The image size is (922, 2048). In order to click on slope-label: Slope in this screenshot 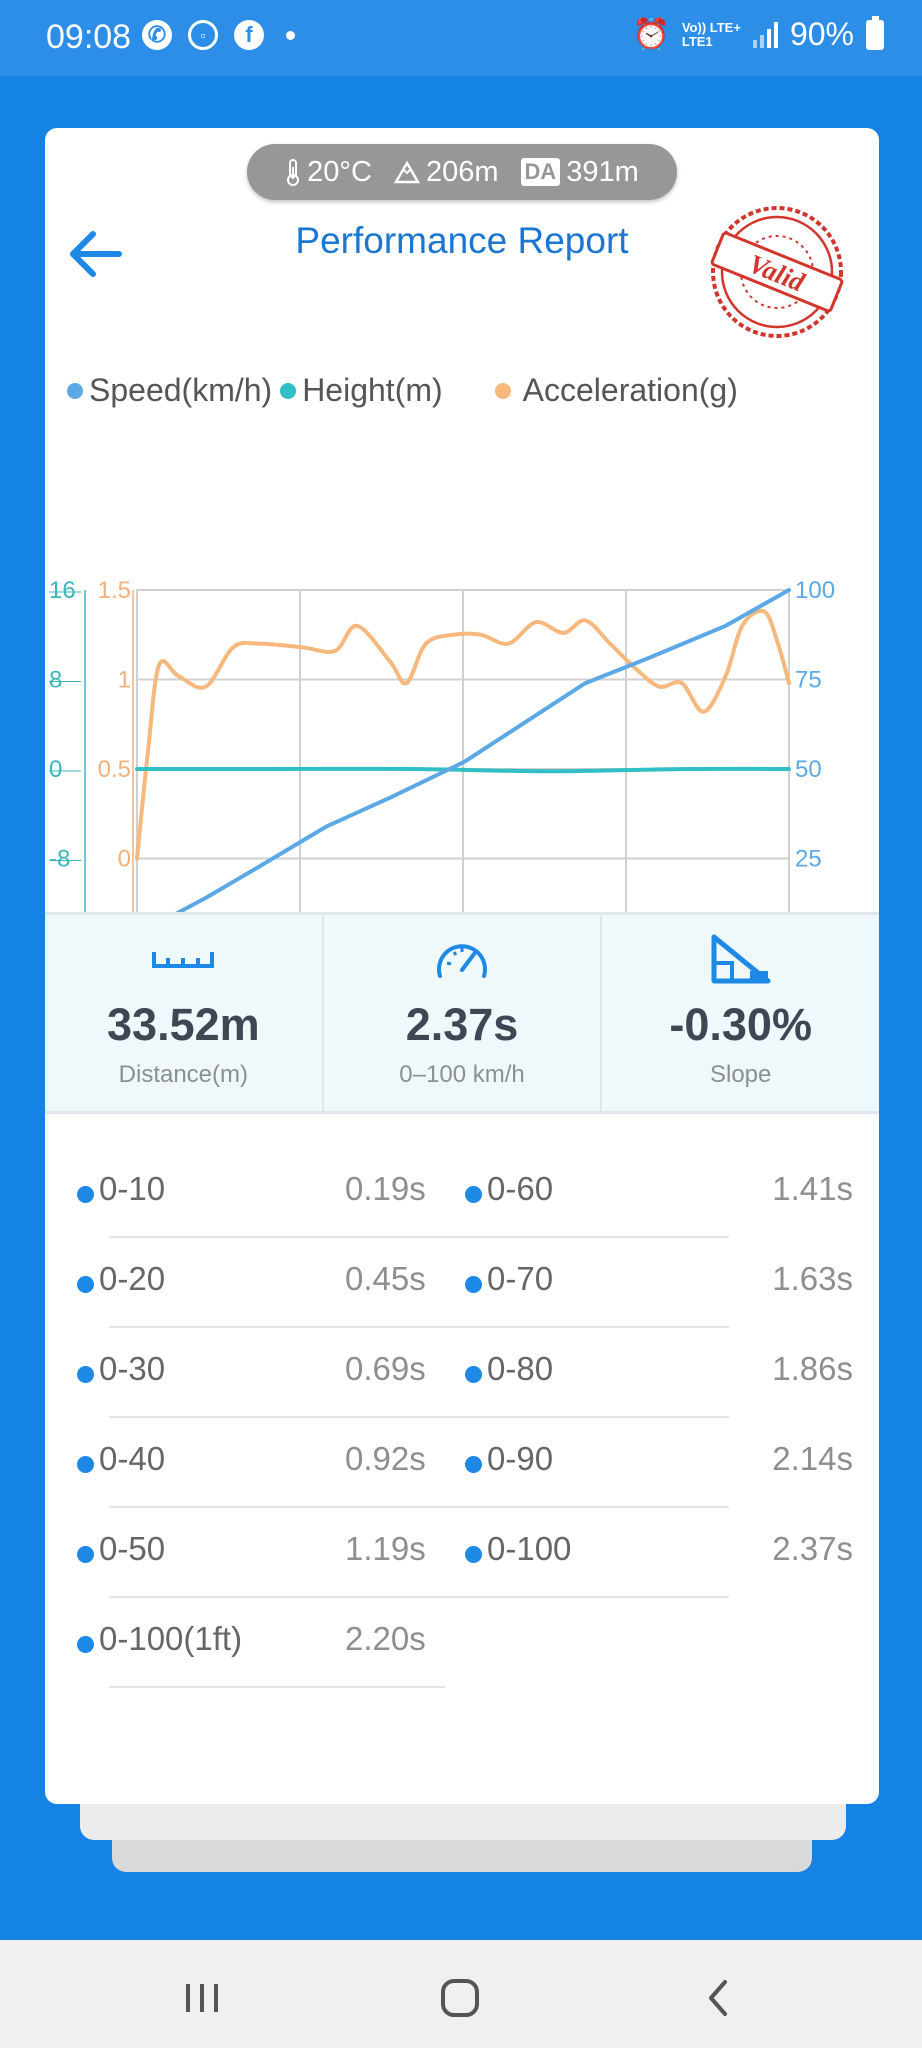, I will do `click(740, 1074)`.